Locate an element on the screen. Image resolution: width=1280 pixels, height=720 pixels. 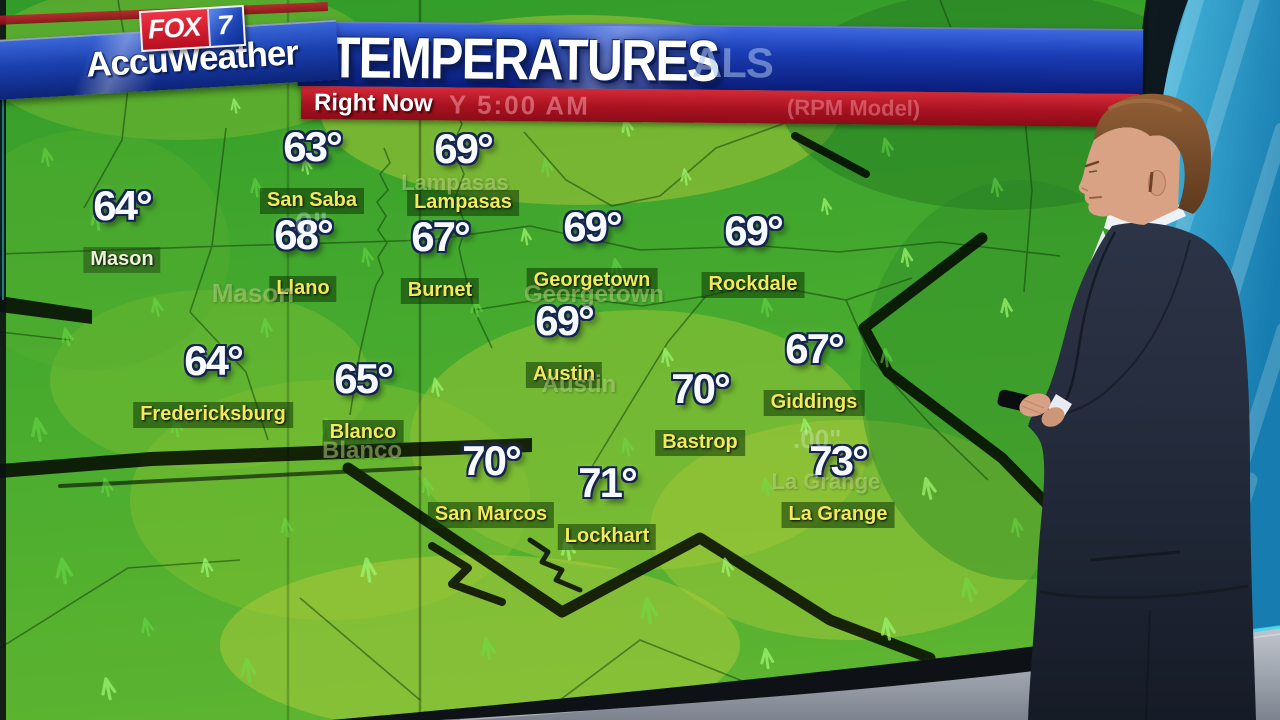
temp-reading: 69° Georgetown is located at coordinates (592, 248).